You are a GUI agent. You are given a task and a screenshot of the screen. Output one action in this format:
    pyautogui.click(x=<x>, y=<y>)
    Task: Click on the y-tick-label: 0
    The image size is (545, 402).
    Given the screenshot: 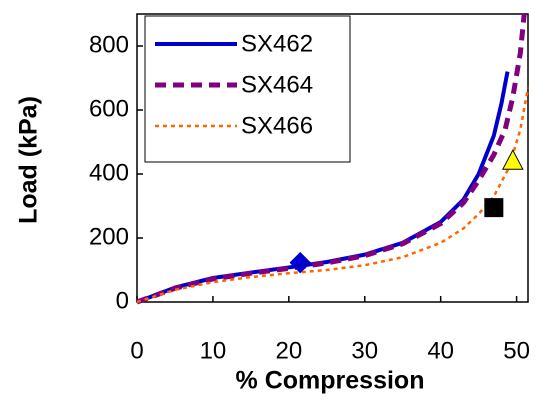 What is the action you would take?
    pyautogui.click(x=122, y=300)
    